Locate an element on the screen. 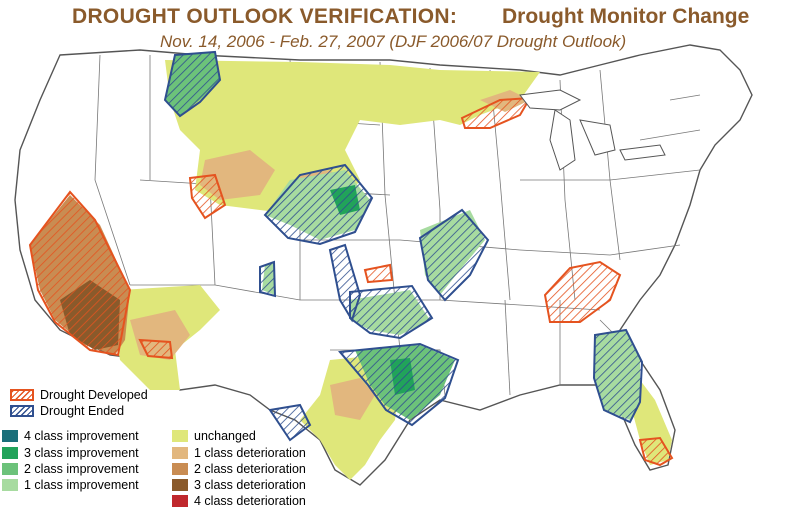 Image resolution: width=786 pixels, height=508 pixels. legend-item-drought-developed: Drought Developed is located at coordinates (79, 395).